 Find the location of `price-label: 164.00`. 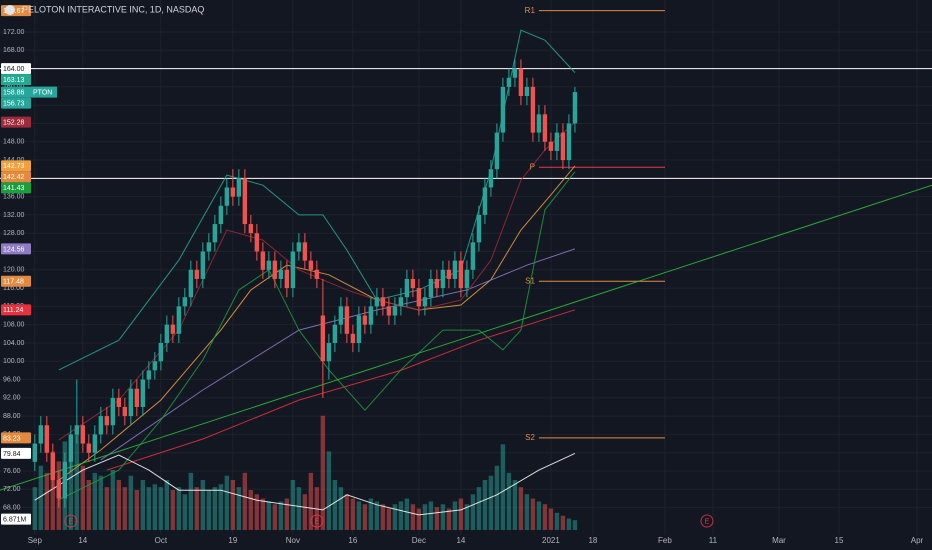

price-label: 164.00 is located at coordinates (14, 69).